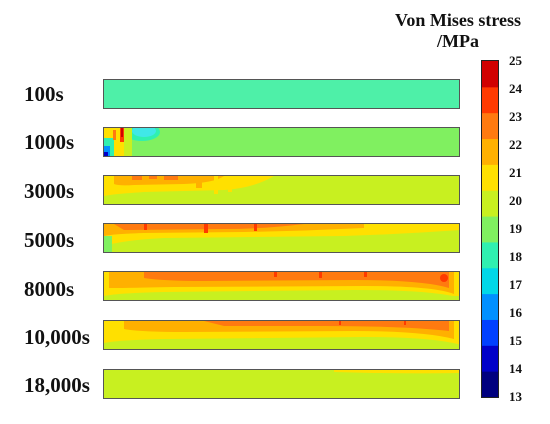 The width and height of the screenshot is (550, 424). I want to click on stress-contour-1000s, so click(281, 142).